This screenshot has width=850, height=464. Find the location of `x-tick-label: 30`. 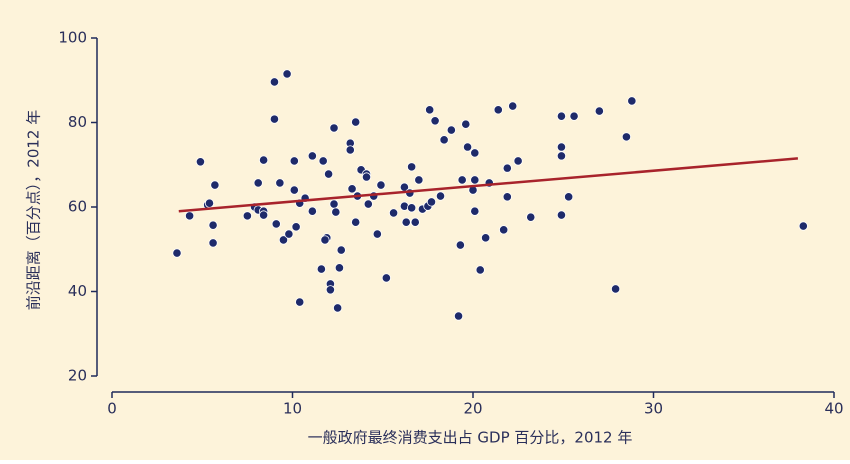

x-tick-label: 30 is located at coordinates (653, 409).